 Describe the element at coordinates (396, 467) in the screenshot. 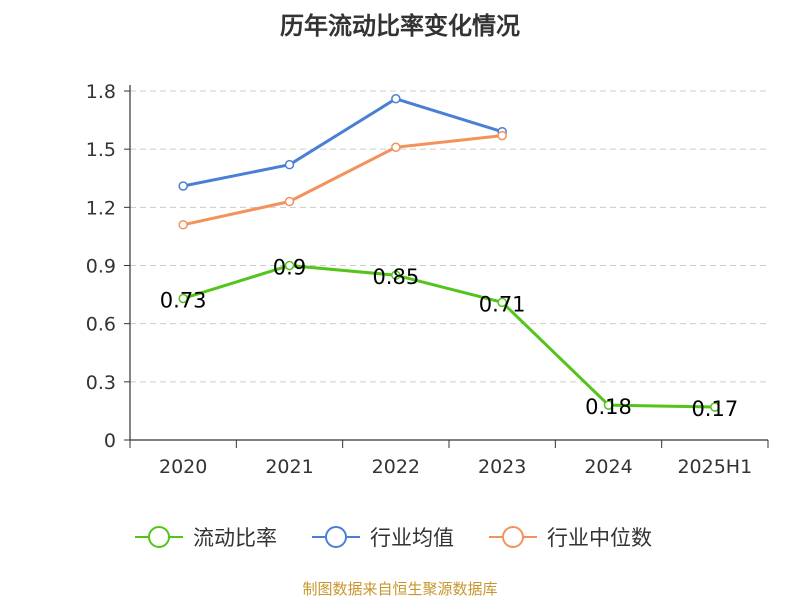

I see `x-tick-label: 2022` at that location.